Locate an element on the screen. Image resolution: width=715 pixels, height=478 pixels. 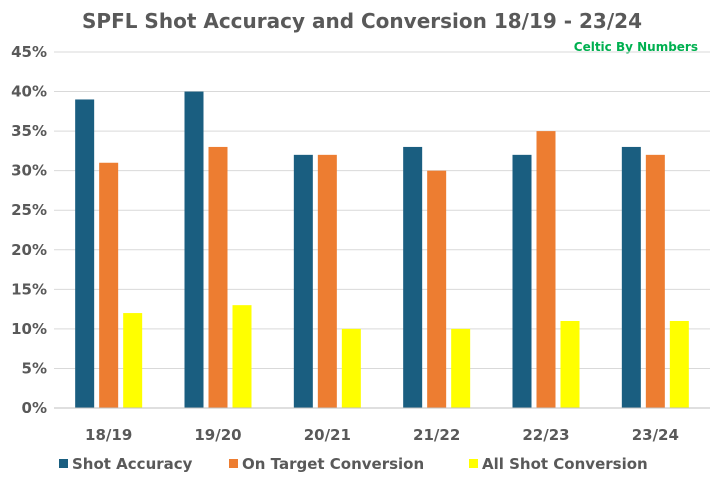
y-tick-label: 0% is located at coordinates (34, 408).